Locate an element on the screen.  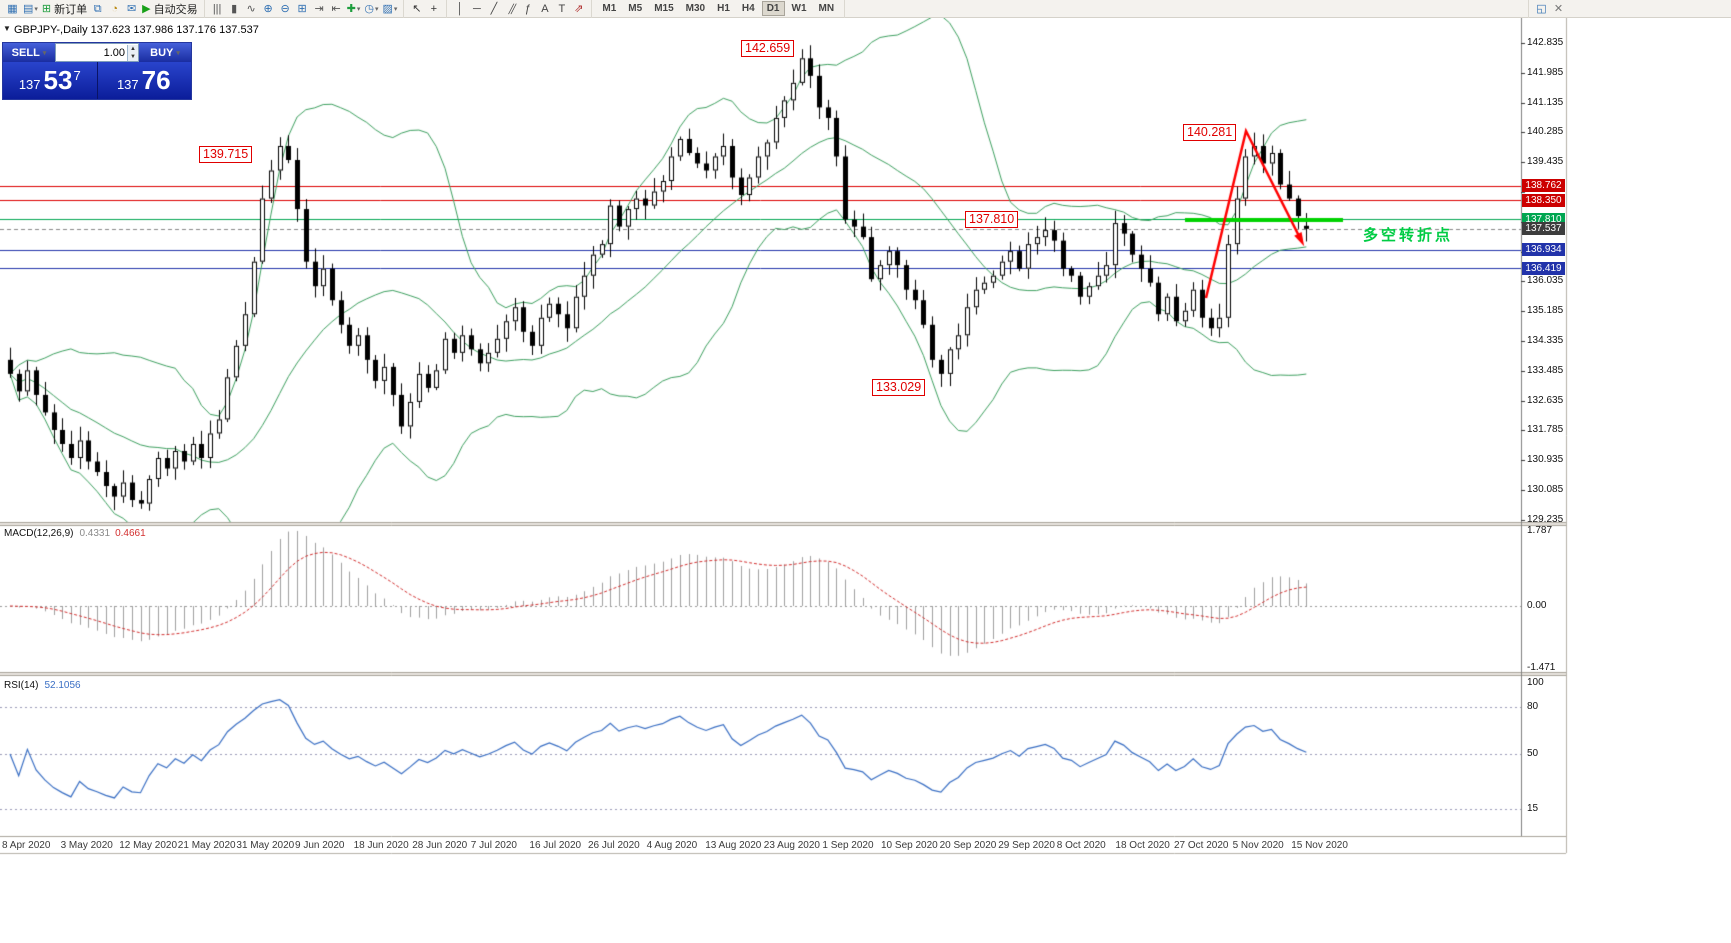
buy-label: BUY is located at coordinates (162, 52).